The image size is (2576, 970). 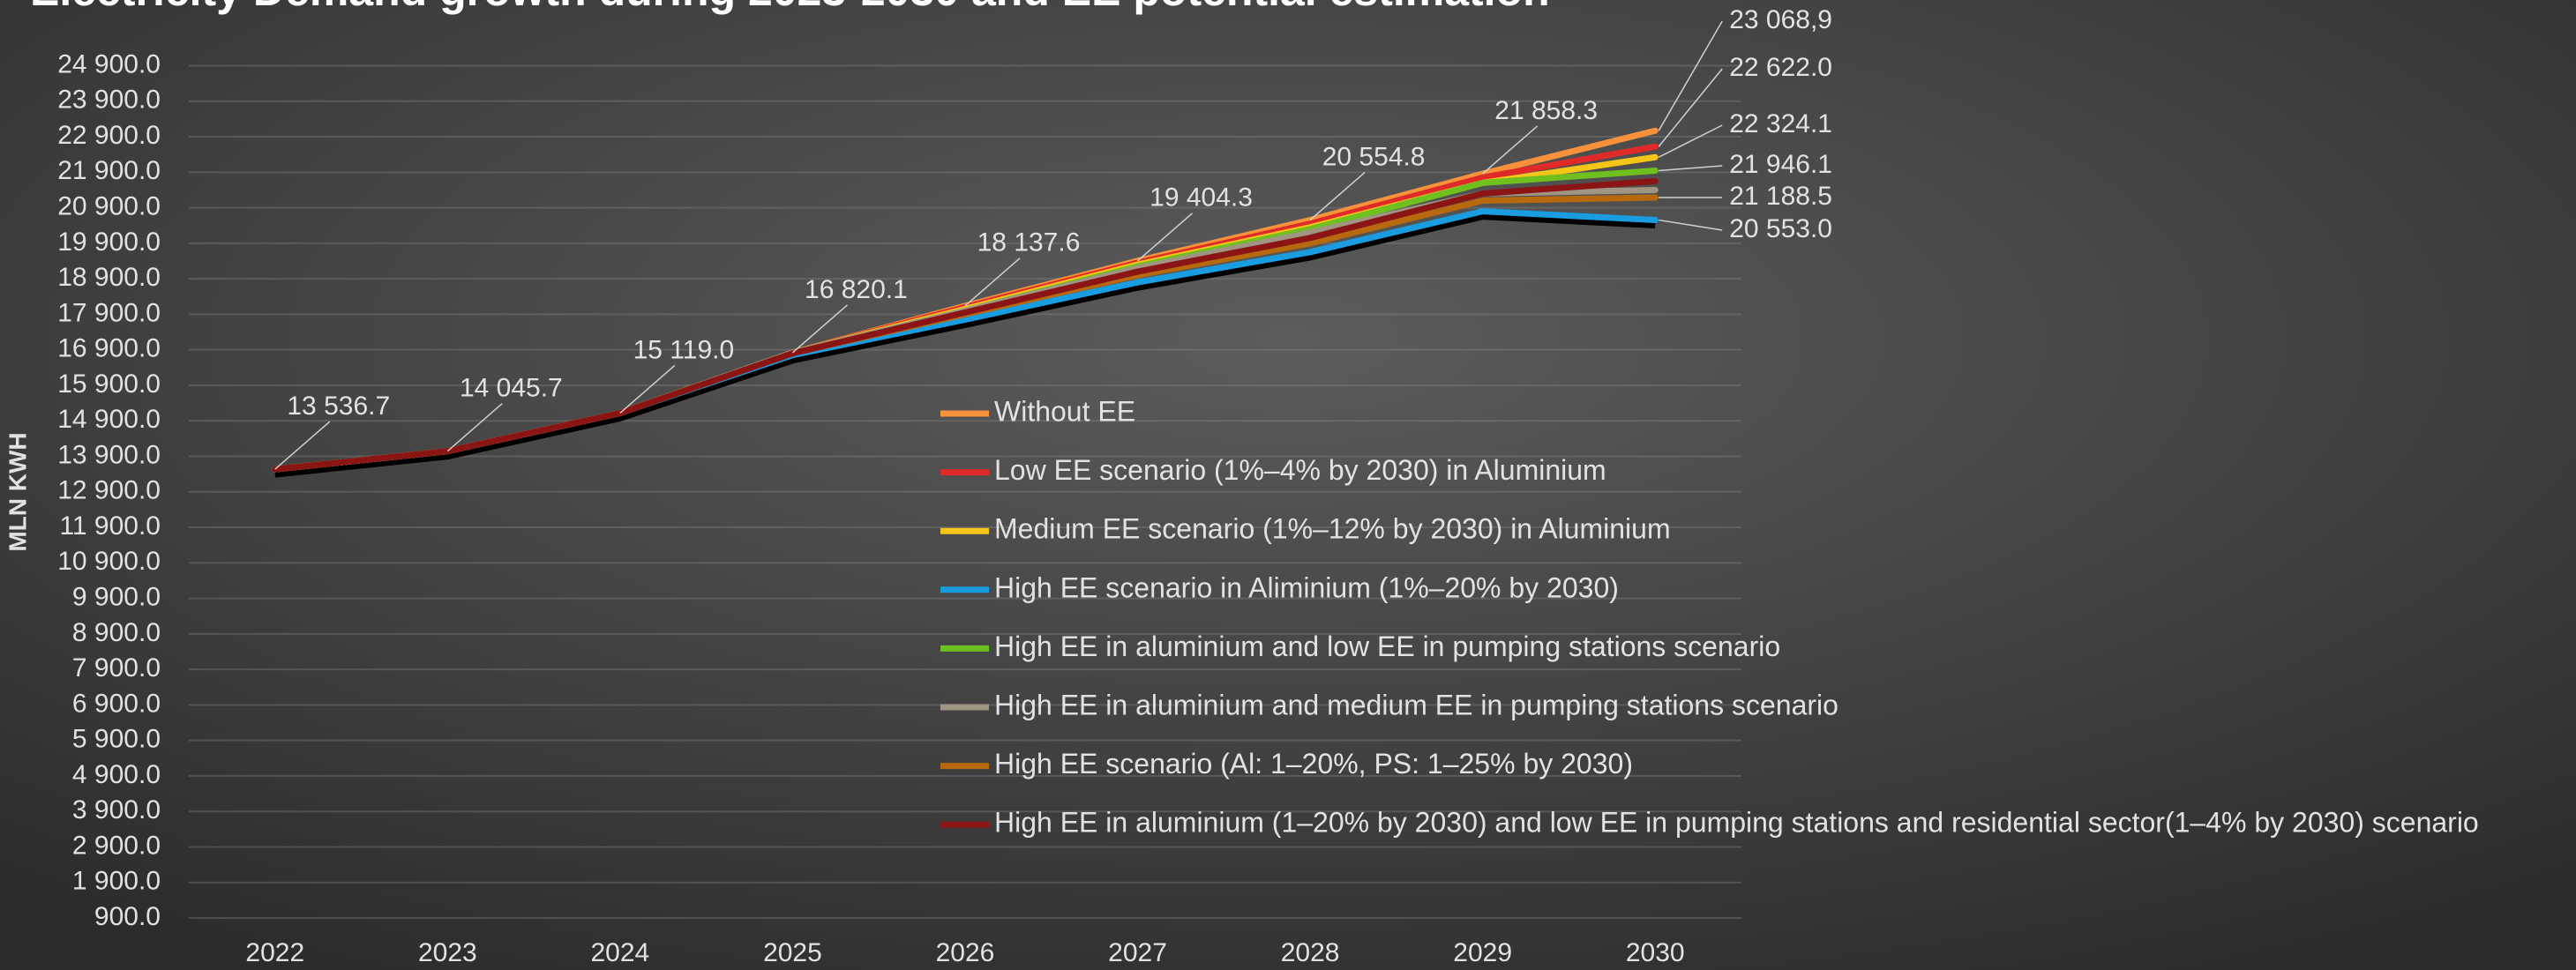 I want to click on data-label: 22 622.0, so click(x=1781, y=67).